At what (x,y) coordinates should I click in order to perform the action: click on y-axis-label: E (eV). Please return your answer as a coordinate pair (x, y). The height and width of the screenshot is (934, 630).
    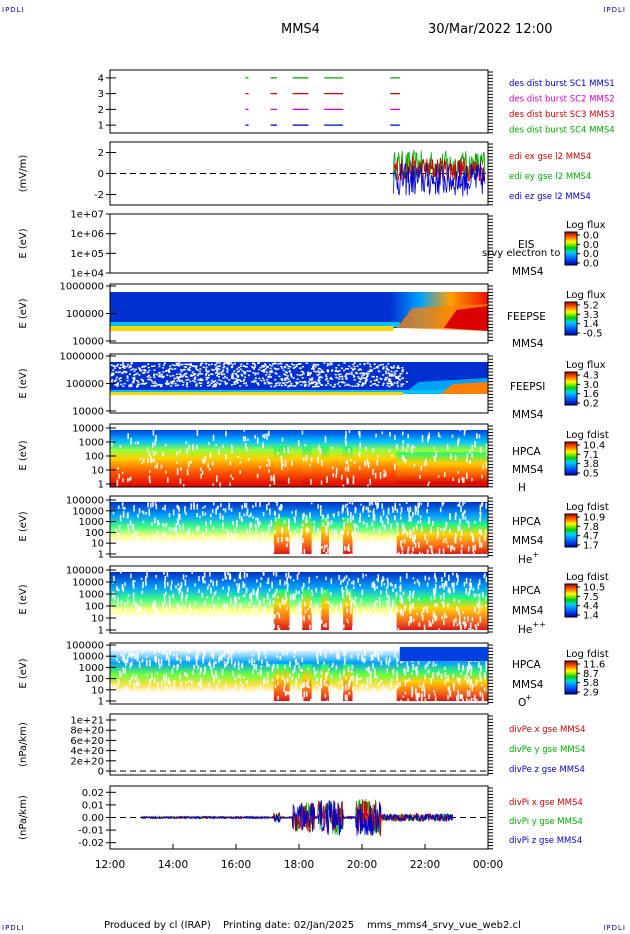
    Looking at the image, I should click on (23, 243).